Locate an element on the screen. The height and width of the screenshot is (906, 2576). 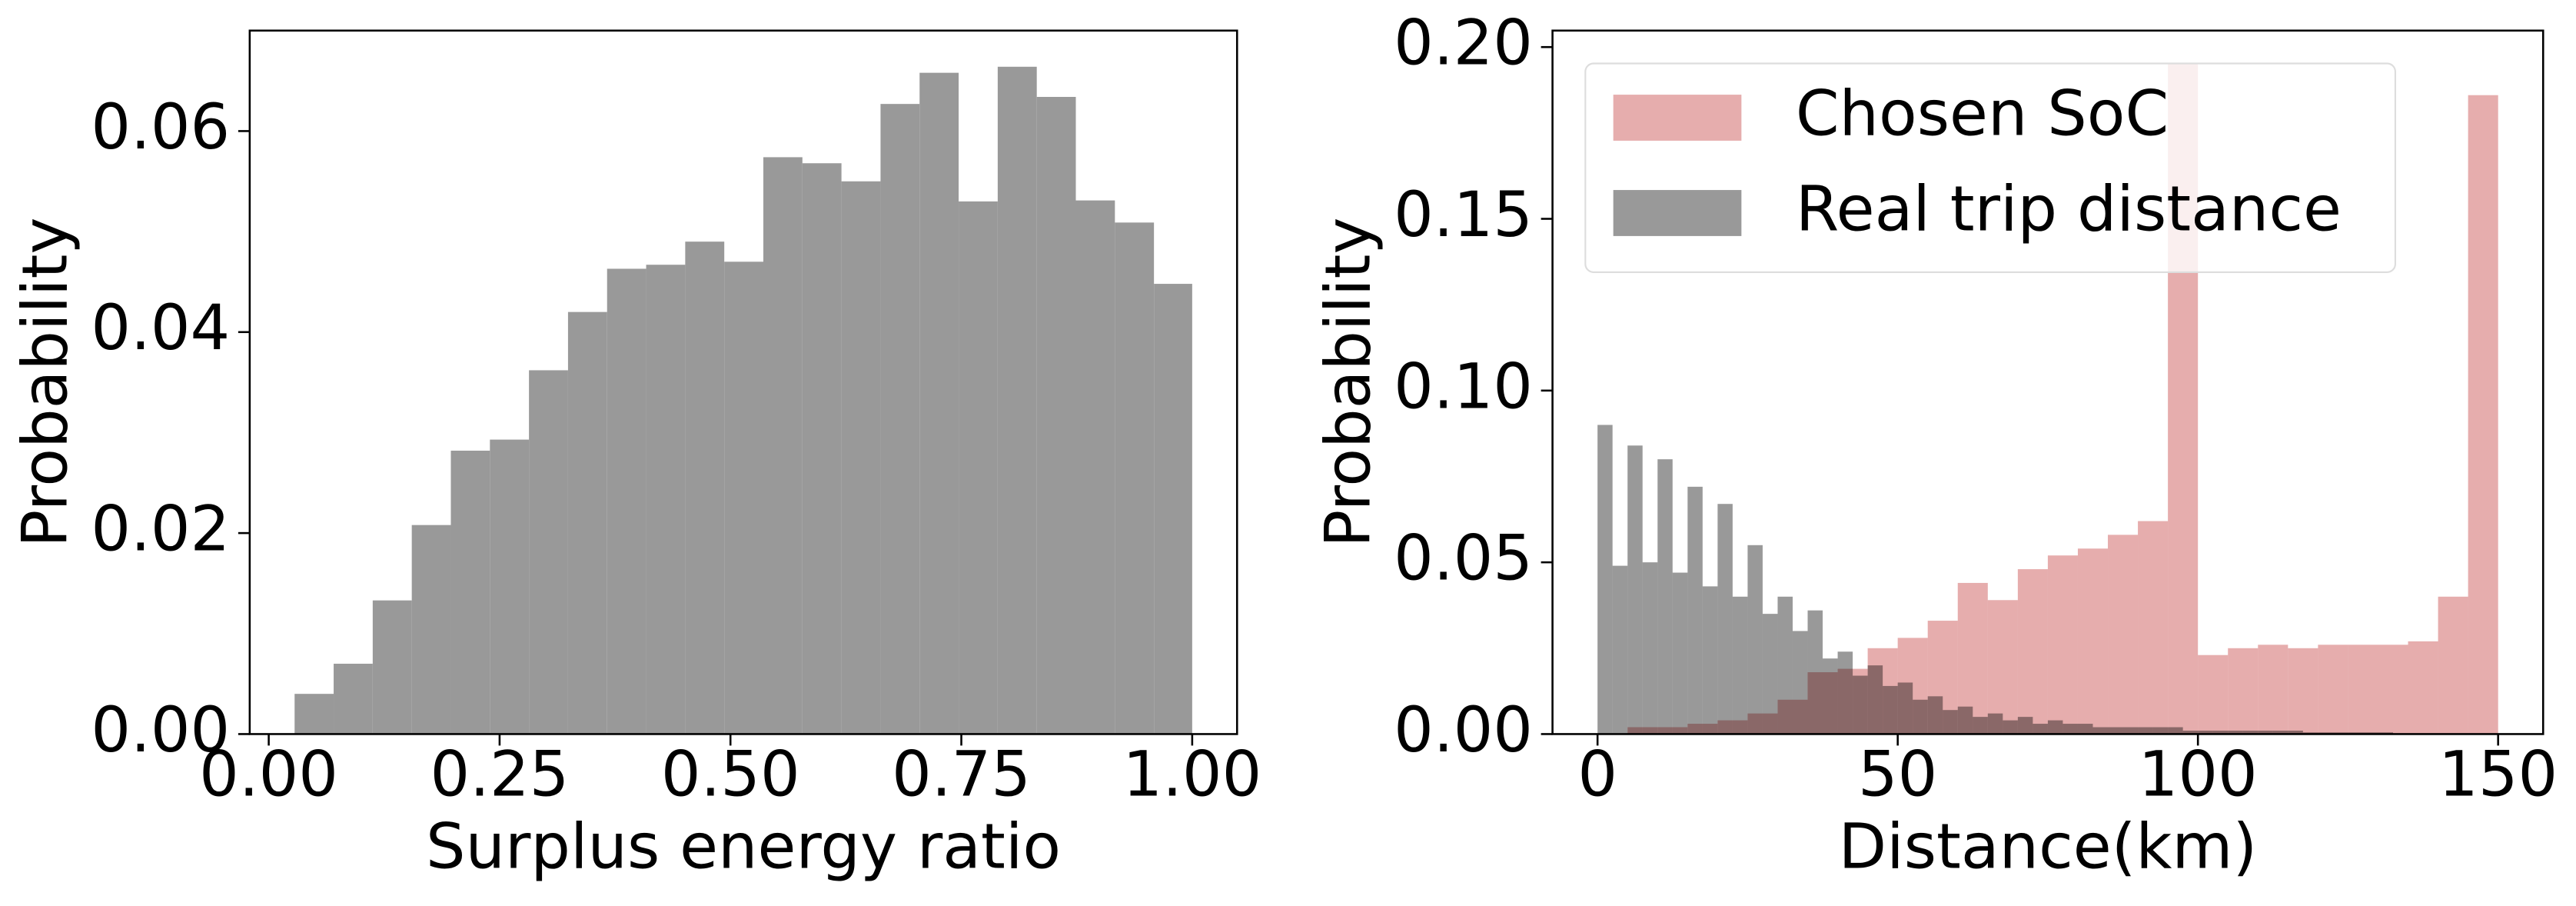
x-tick-label: 0.00 is located at coordinates (268, 775).